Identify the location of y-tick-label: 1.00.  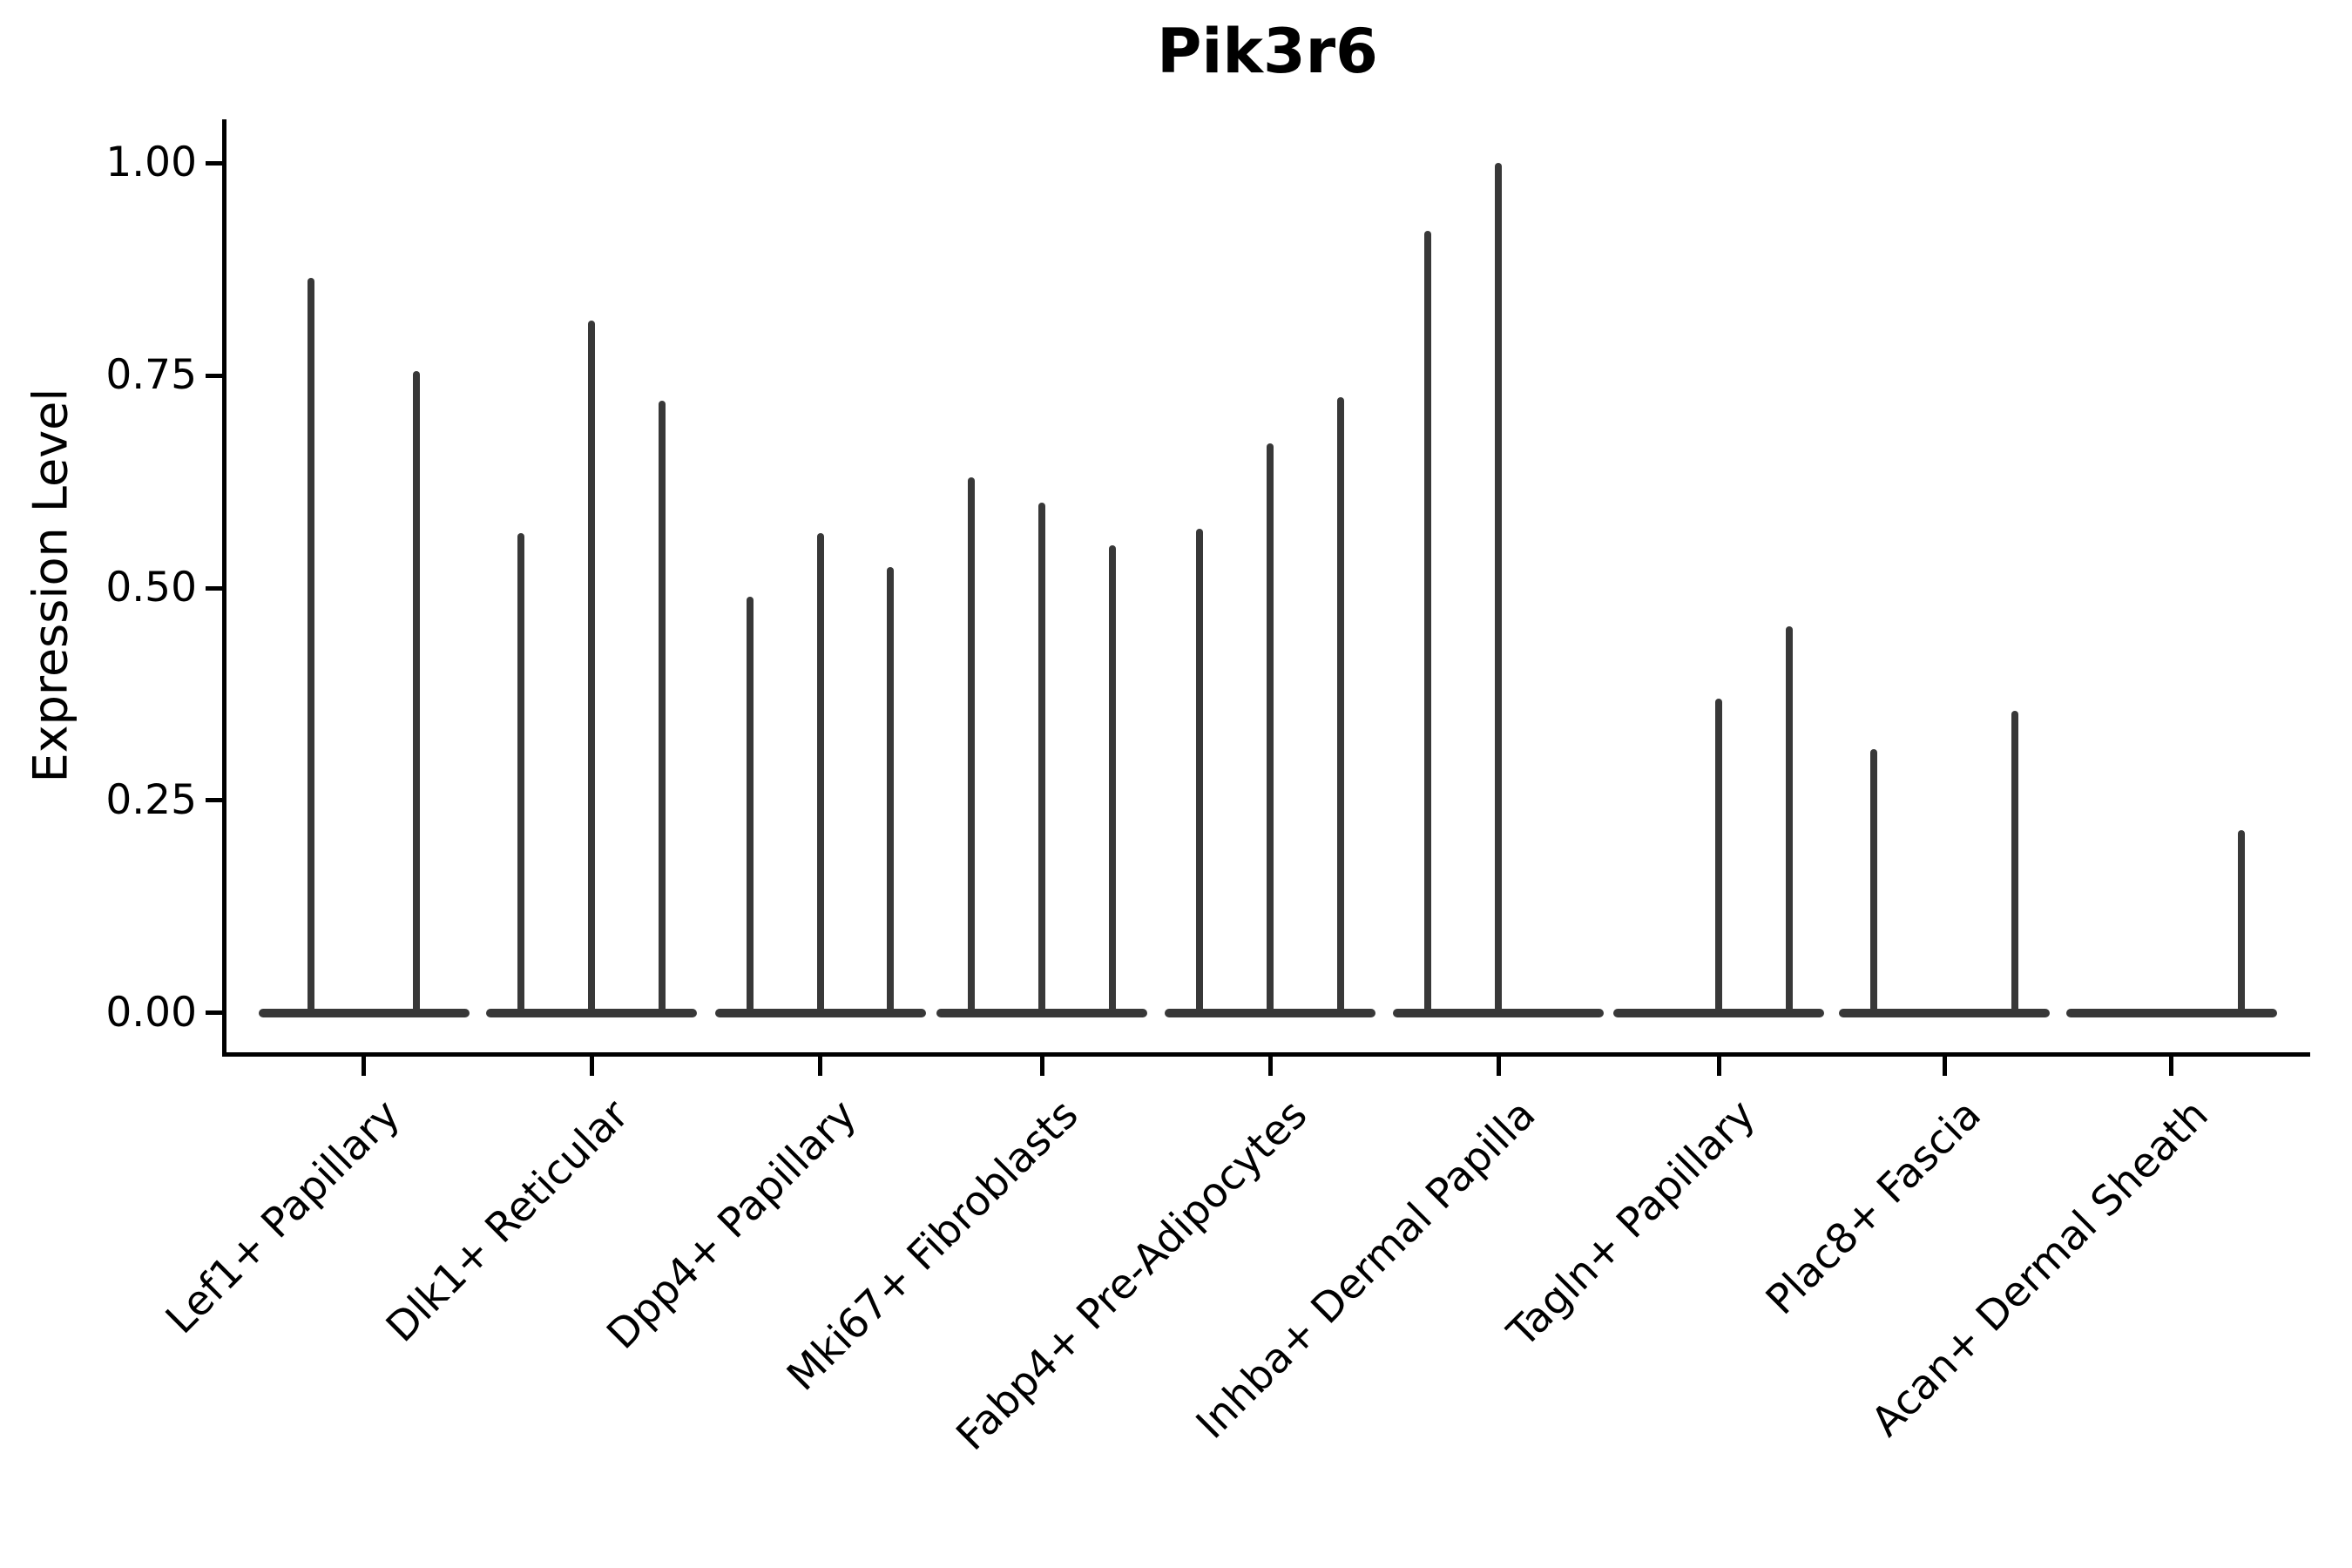
(151, 163).